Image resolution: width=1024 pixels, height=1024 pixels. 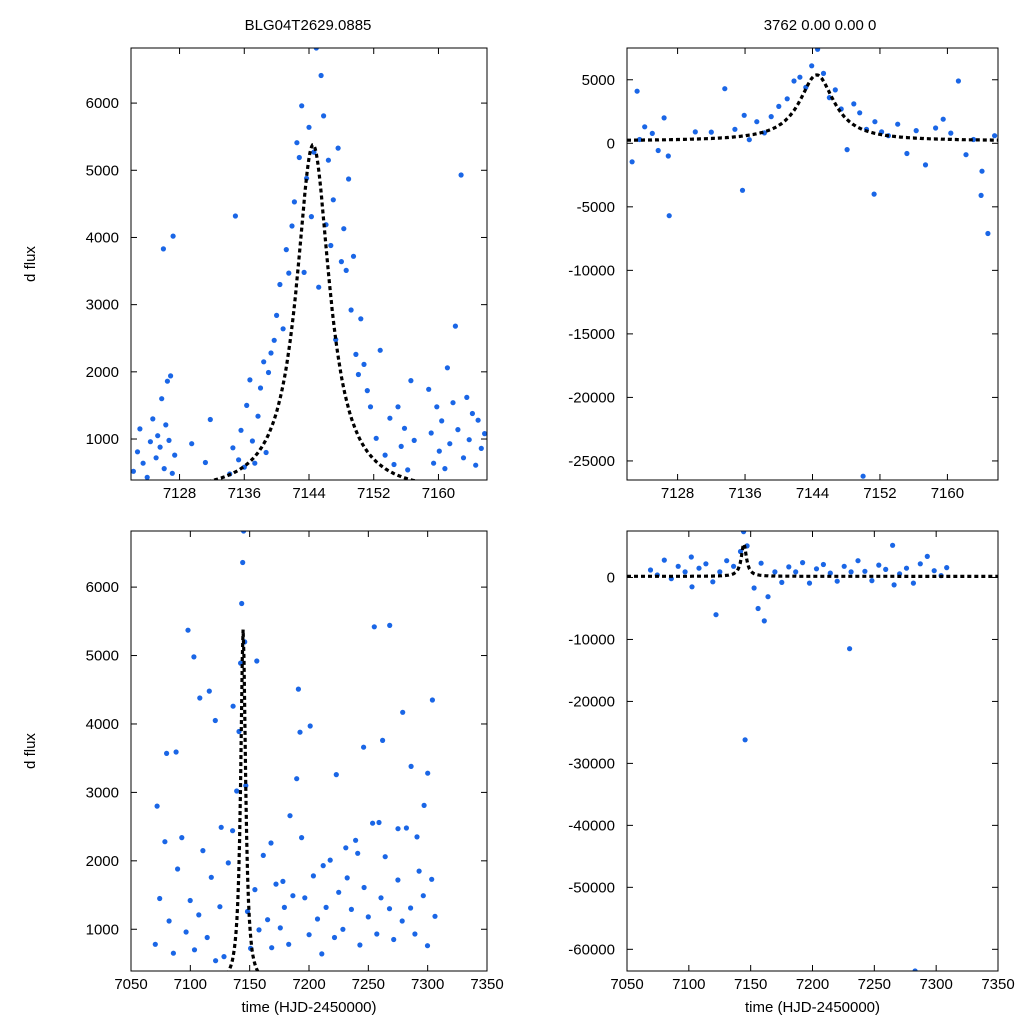 What do you see at coordinates (102, 929) in the screenshot?
I see `y-tick-label: 1000` at bounding box center [102, 929].